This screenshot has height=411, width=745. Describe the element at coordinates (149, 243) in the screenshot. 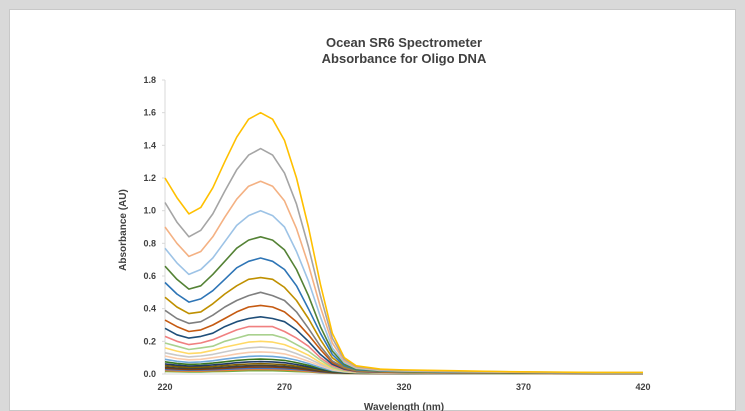

I see `y-tick-label: 0.8` at that location.